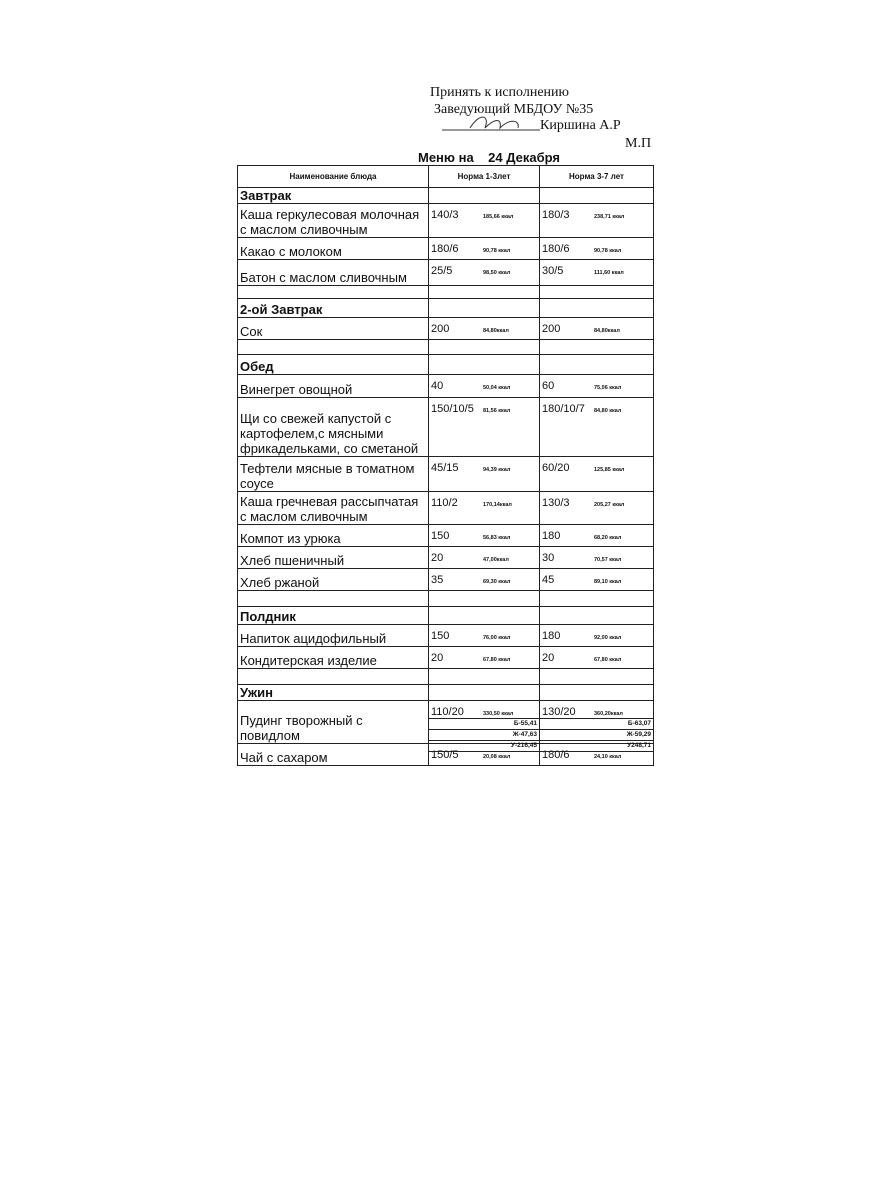 The image size is (873, 1200). I want to click on title-label: Меню на, so click(446, 157).